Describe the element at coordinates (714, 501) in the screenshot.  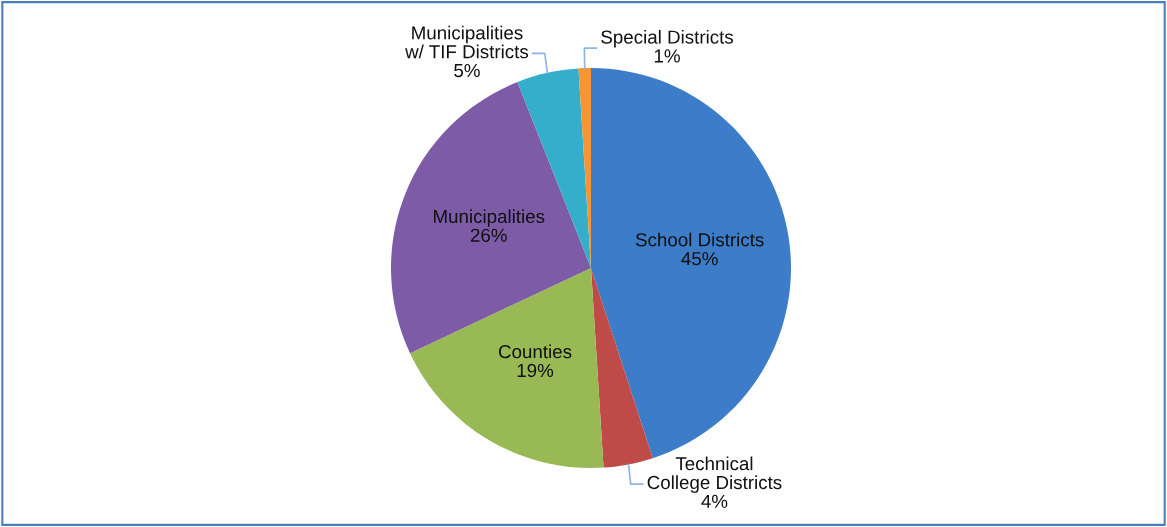
I see `data-label: 4%` at that location.